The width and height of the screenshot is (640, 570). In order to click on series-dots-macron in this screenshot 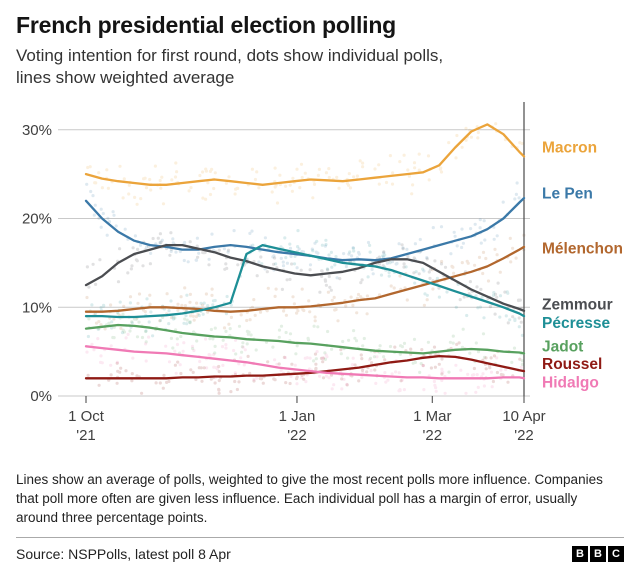, I will do `click(305, 163)`.